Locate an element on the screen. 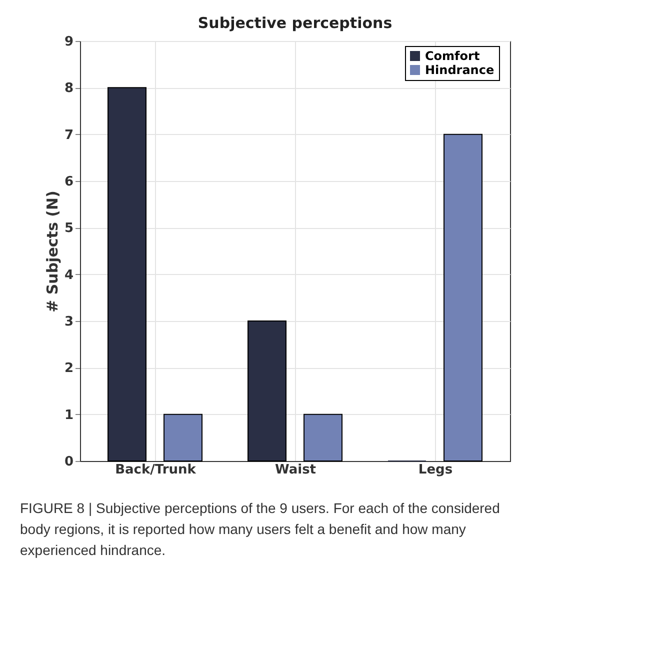 The width and height of the screenshot is (655, 646). caption: FIGURE 8 | Subjective perceptions of the 9 users. For each of the considered body regions, it is reported how many users felt a benefit and how many experienced hindrance. is located at coordinates (260, 529).